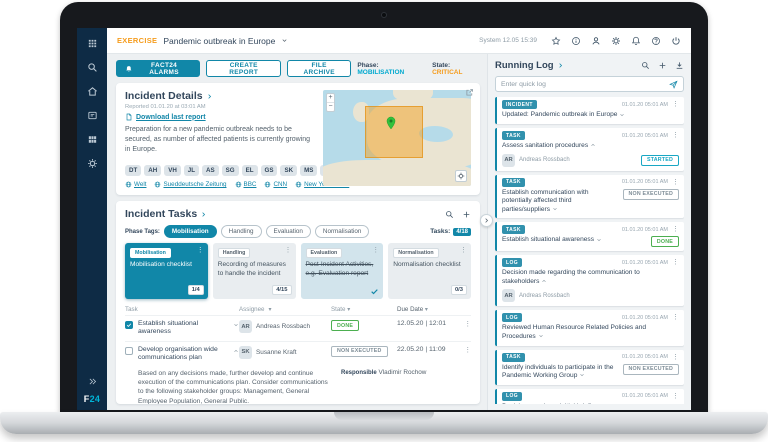  What do you see at coordinates (219, 40) in the screenshot?
I see `incident-title-dropdown: Pandemic outbreak in Europe` at bounding box center [219, 40].